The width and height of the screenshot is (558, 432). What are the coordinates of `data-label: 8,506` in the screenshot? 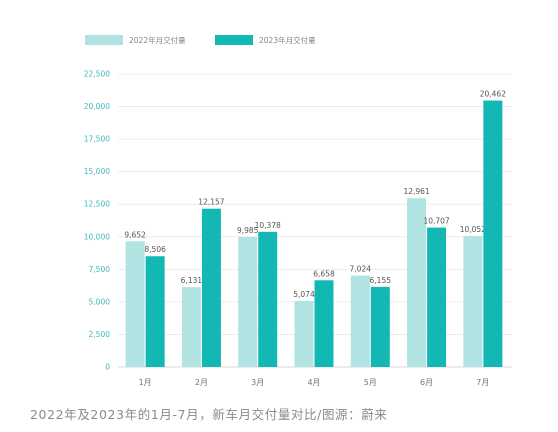 It's located at (155, 249).